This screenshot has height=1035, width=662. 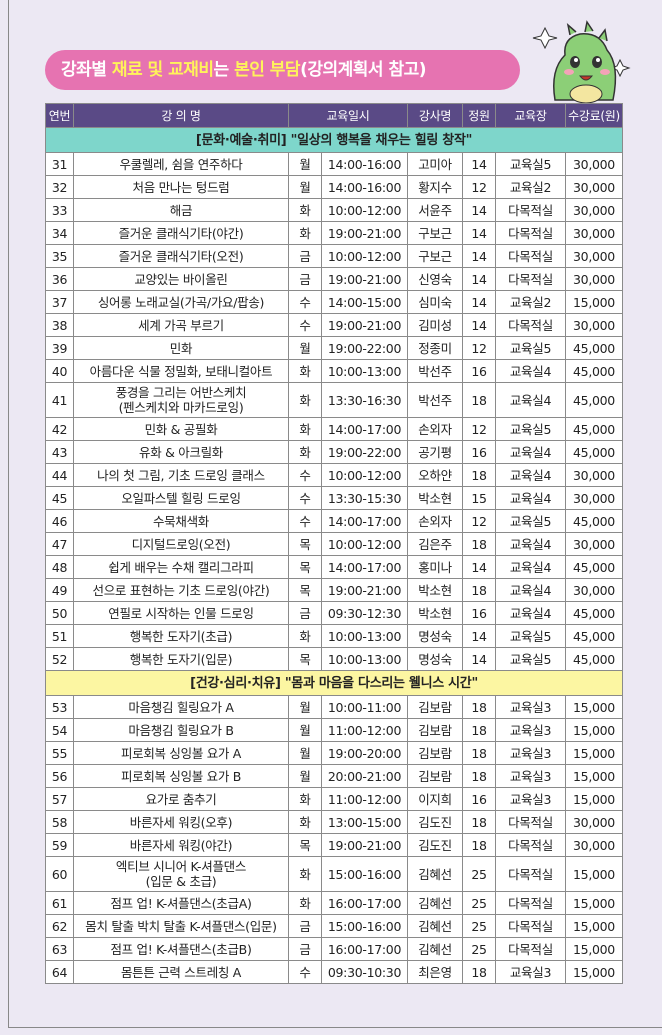 I want to click on course-name: 싱어롱 노래교실(가곡/가요/팝송), so click(x=181, y=302).